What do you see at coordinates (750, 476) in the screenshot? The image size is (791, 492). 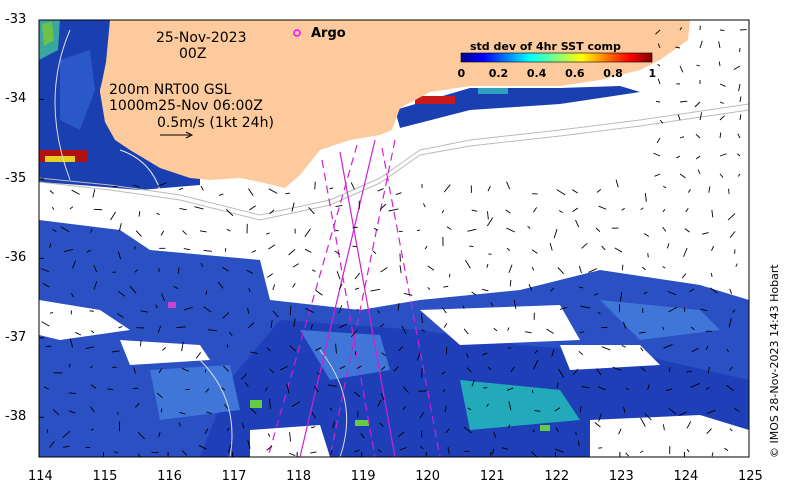 I see `x-tick-label: 125` at bounding box center [750, 476].